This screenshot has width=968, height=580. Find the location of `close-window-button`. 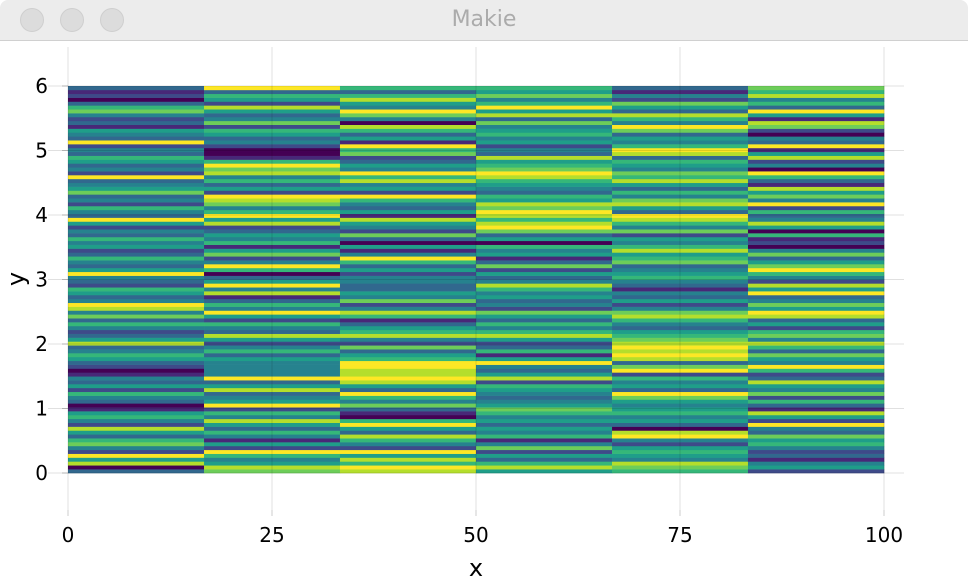

close-window-button is located at coordinates (32, 20).